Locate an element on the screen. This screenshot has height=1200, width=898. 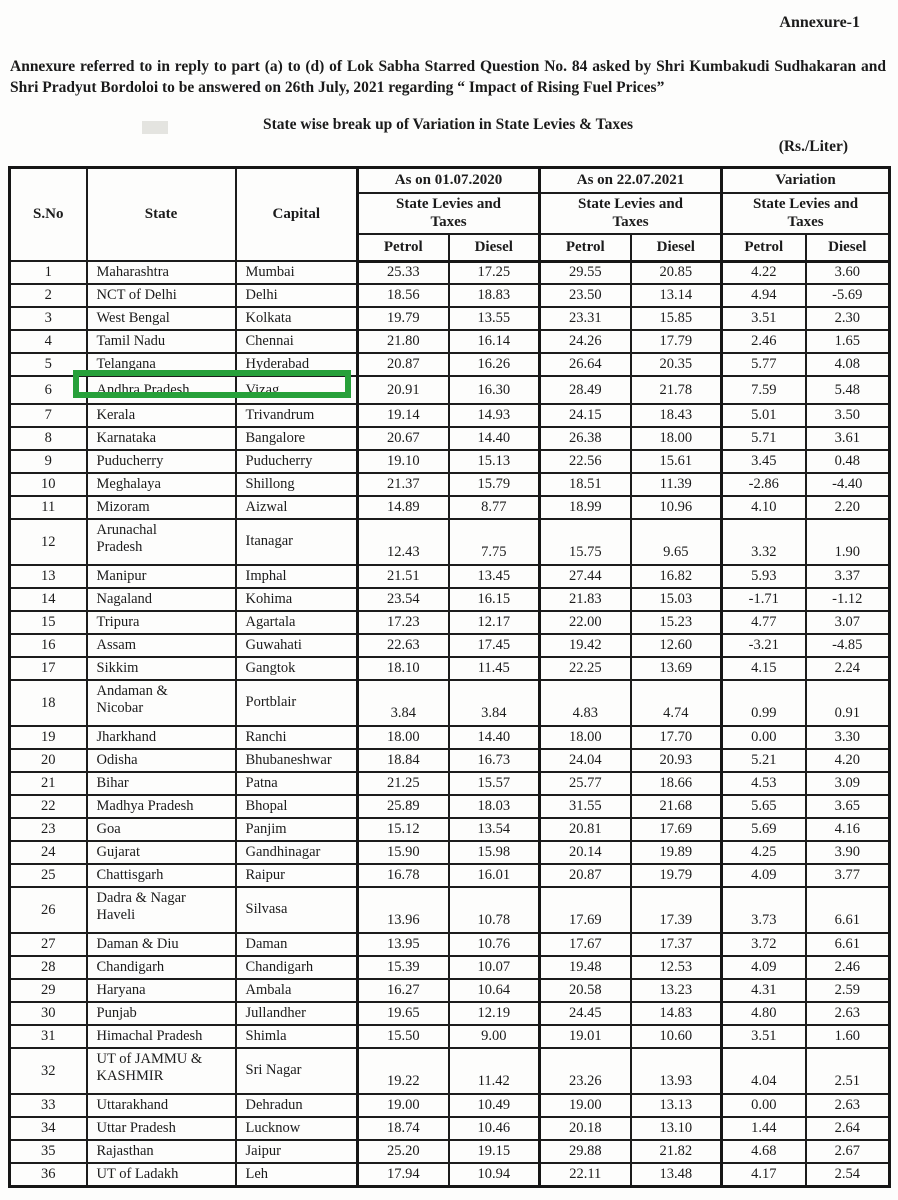
cell-sno: 4 is located at coordinates (48, 341).